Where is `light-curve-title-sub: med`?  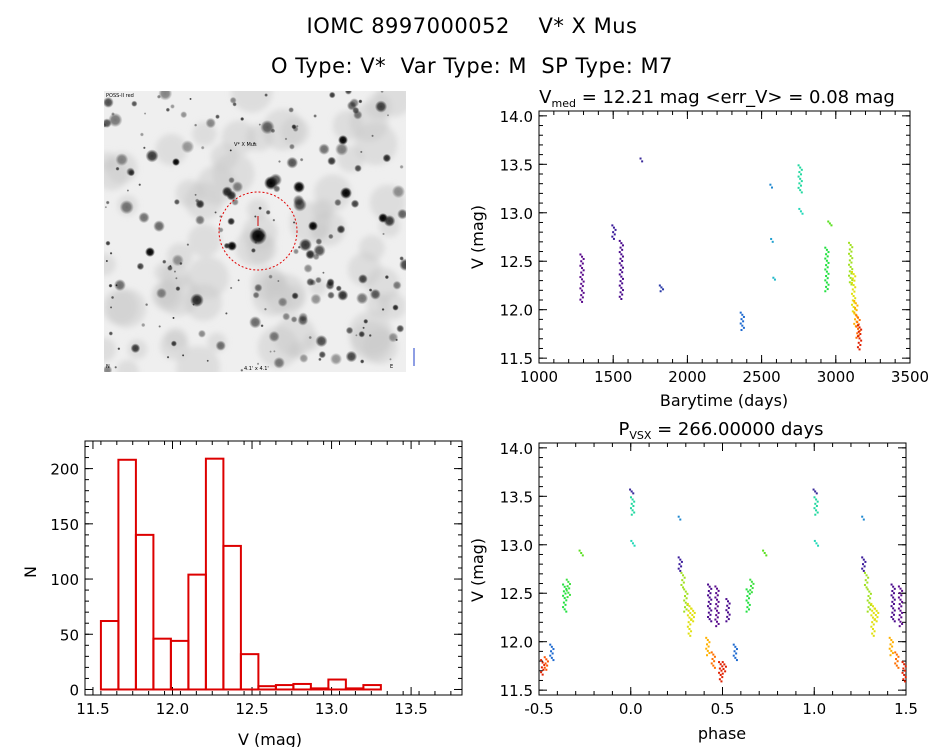
light-curve-title-sub: med is located at coordinates (564, 103).